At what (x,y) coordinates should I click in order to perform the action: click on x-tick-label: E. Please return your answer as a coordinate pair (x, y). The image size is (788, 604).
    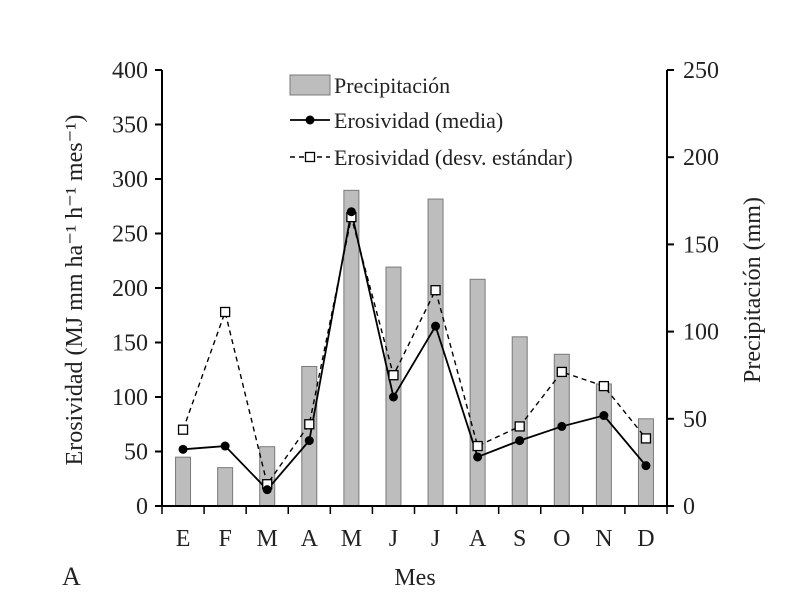
    Looking at the image, I should click on (183, 539).